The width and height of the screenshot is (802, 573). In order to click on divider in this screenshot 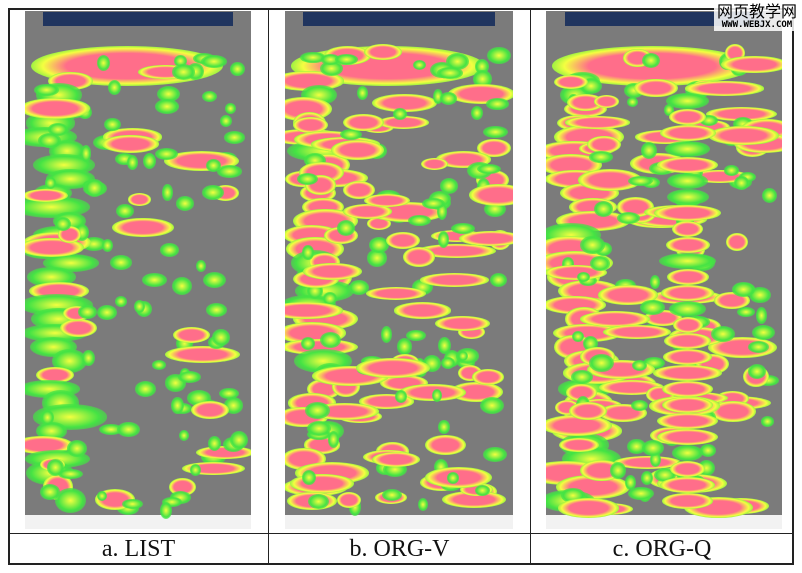, I will do `click(268, 286)`.